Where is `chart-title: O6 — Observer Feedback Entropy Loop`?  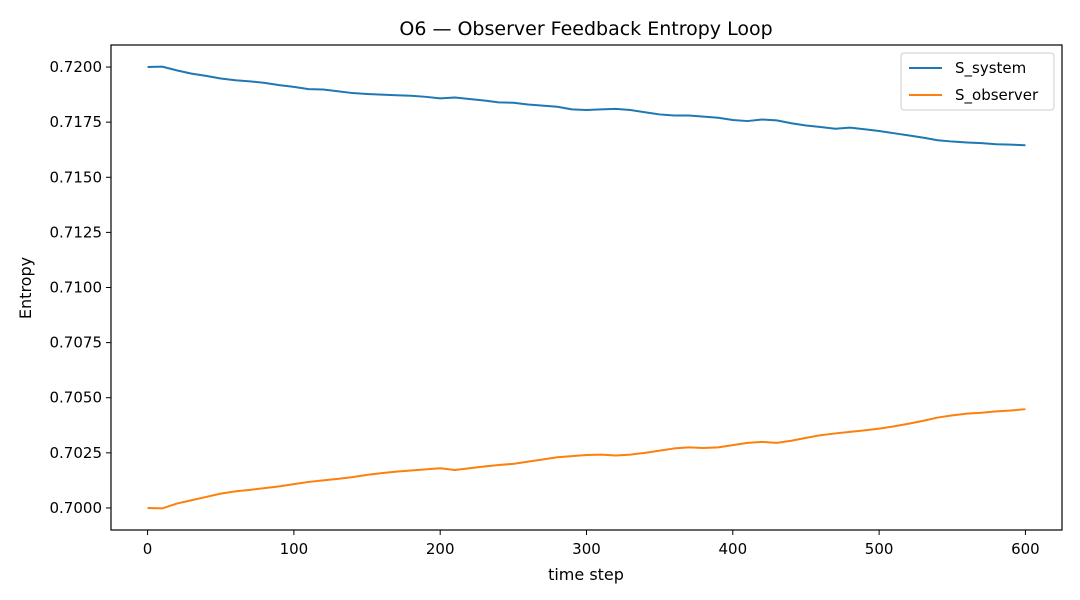
chart-title: O6 — Observer Feedback Entropy Loop is located at coordinates (585, 29).